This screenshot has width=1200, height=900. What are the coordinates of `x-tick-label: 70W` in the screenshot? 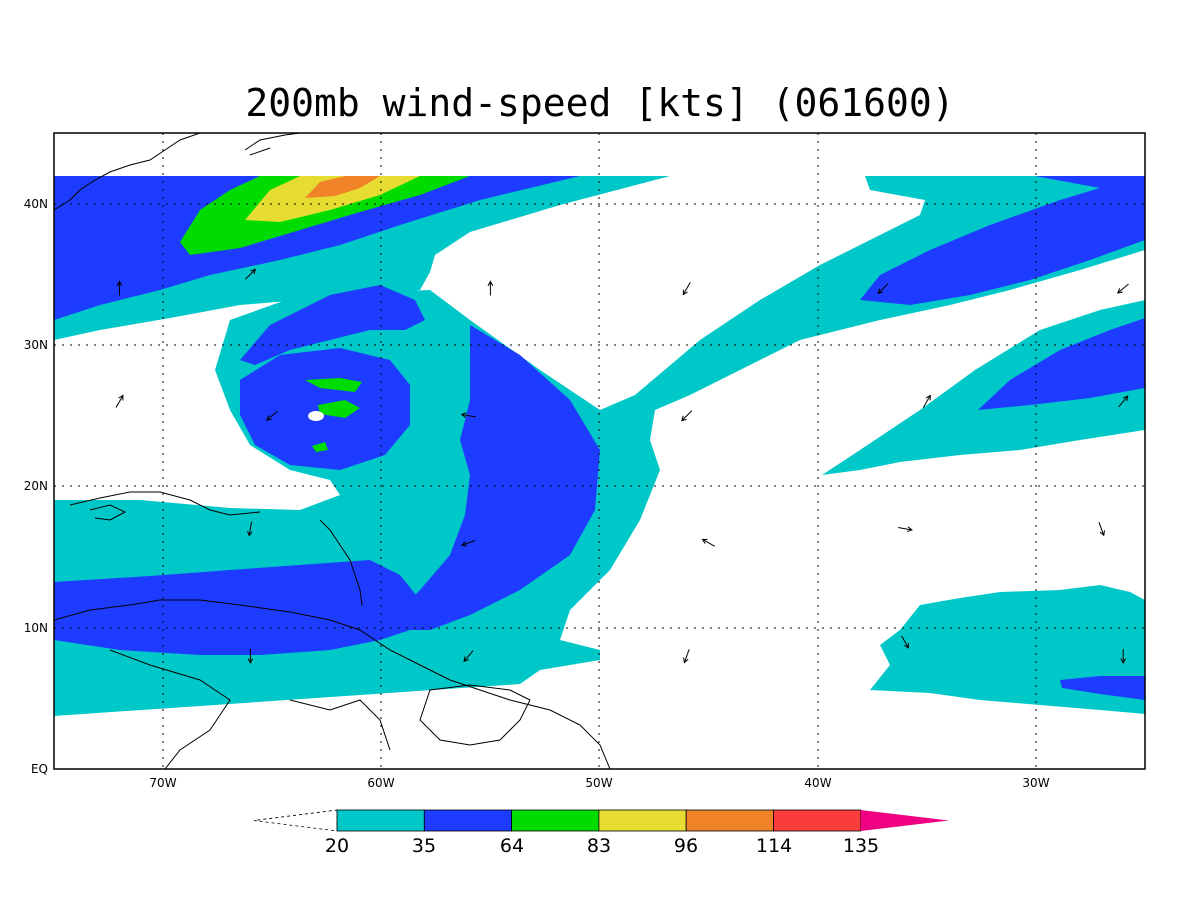 It's located at (162, 783).